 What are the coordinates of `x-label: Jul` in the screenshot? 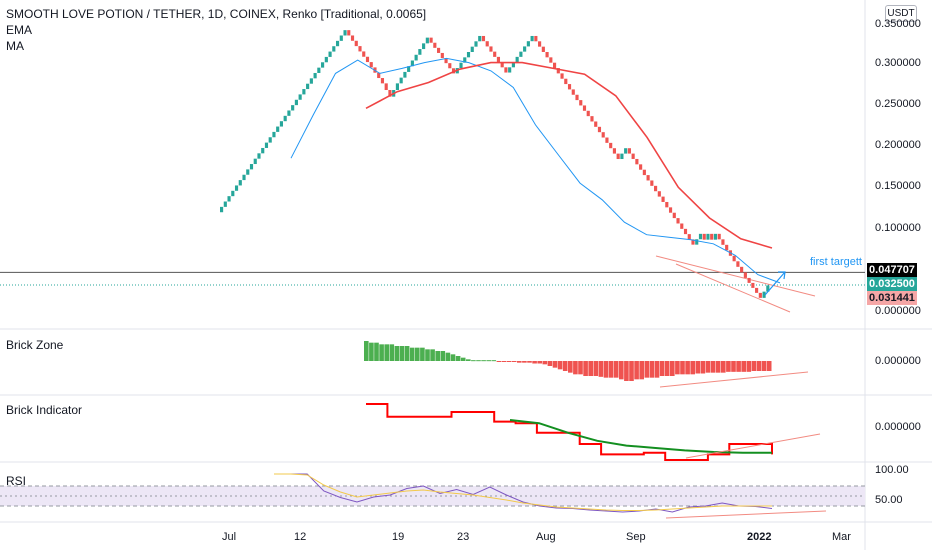 It's located at (229, 537).